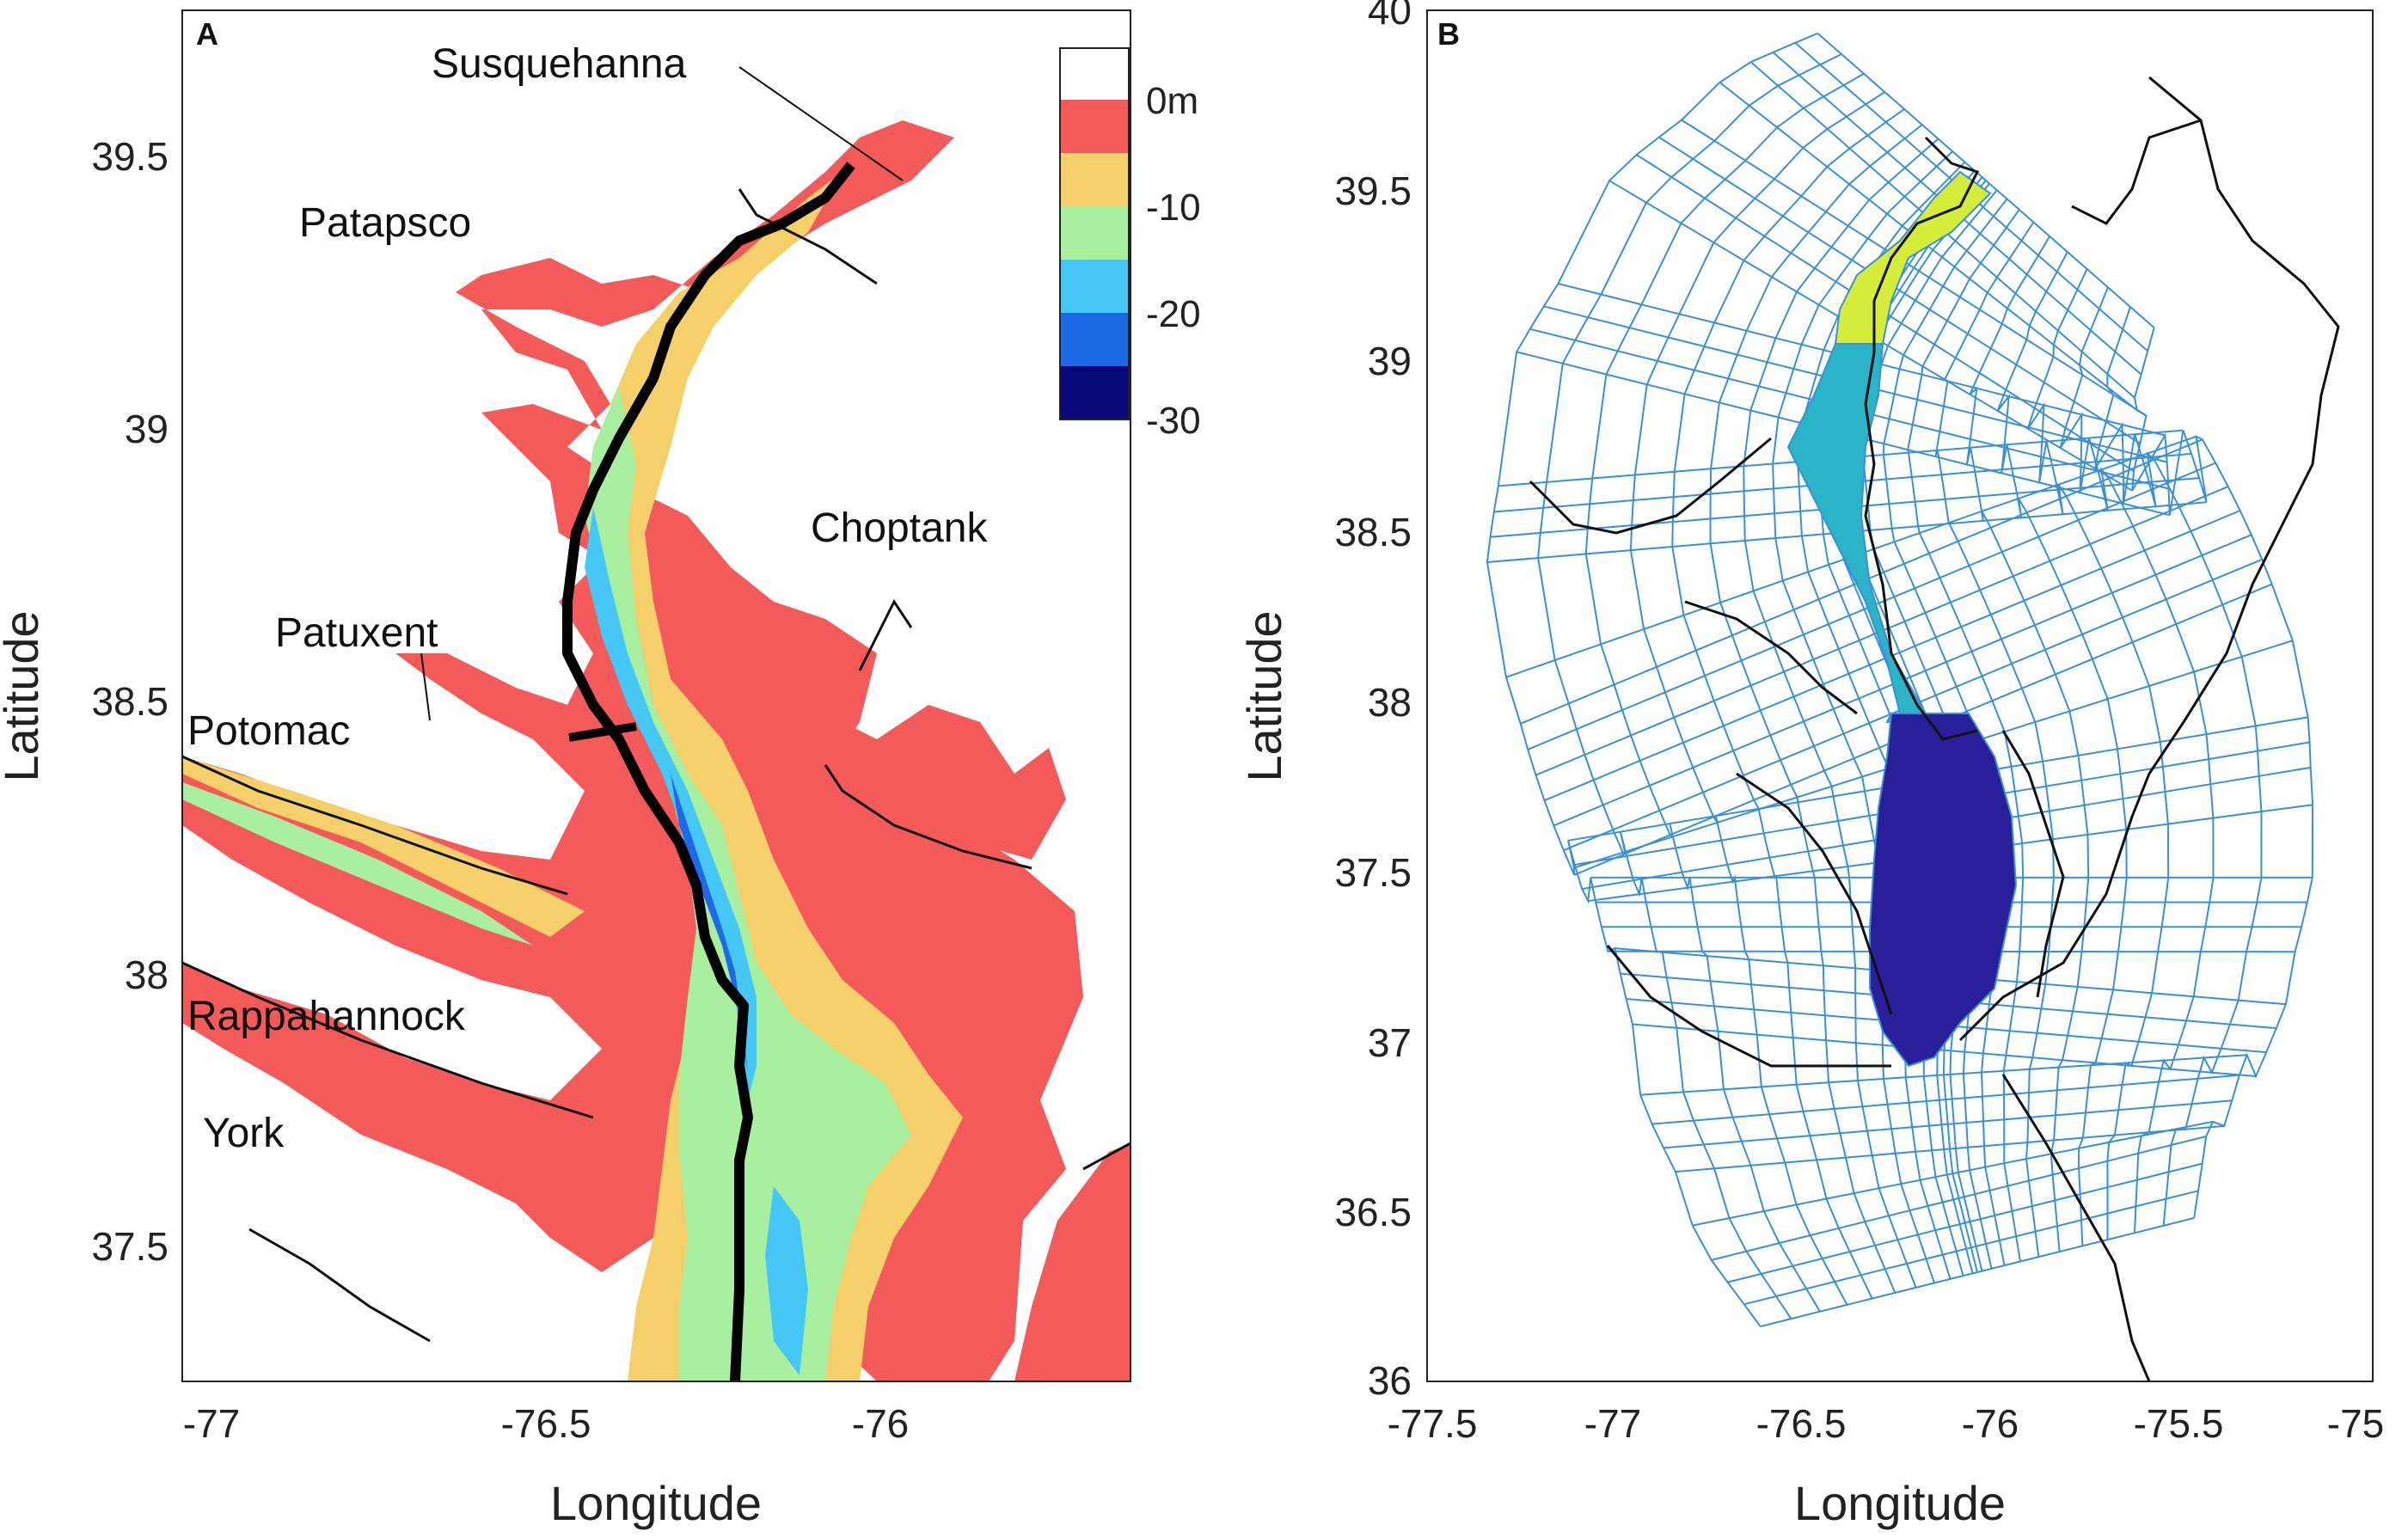 The image size is (2408, 1537). What do you see at coordinates (1173, 421) in the screenshot?
I see `colorbar-tick-30: -30` at bounding box center [1173, 421].